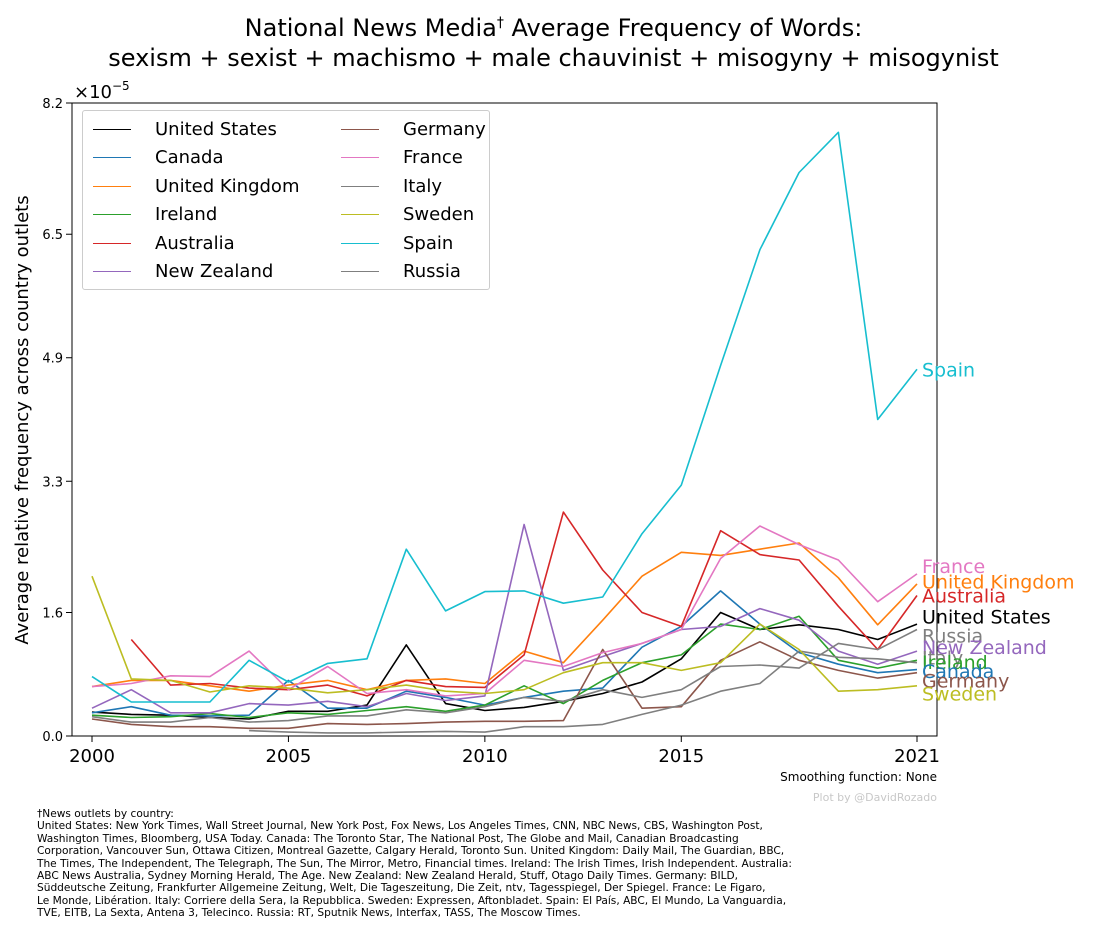 The image size is (1107, 949). What do you see at coordinates (189, 157) in the screenshot?
I see `legend-label: Canada` at bounding box center [189, 157].